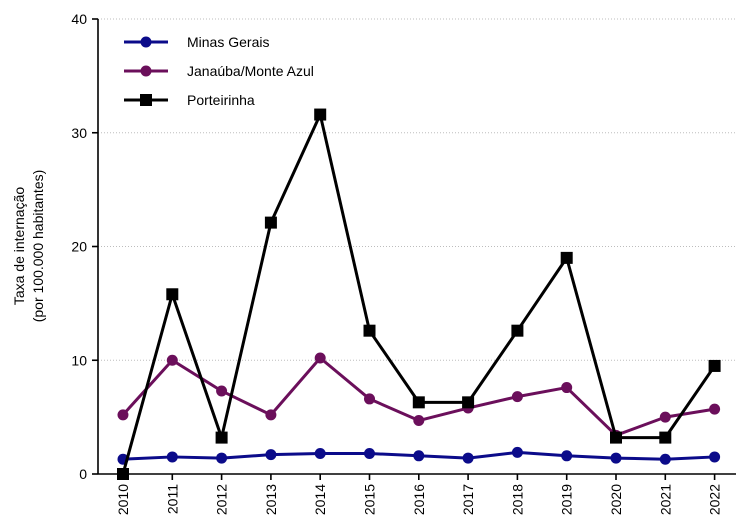  I want to click on x-tick-label-2015: 2015, so click(370, 499).